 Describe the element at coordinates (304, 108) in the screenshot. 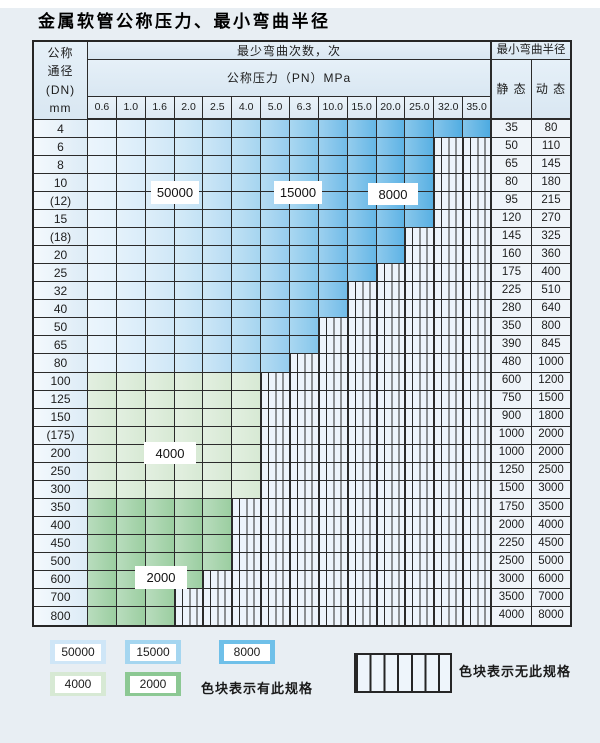

I see `header-pressure-value: 6.3` at that location.